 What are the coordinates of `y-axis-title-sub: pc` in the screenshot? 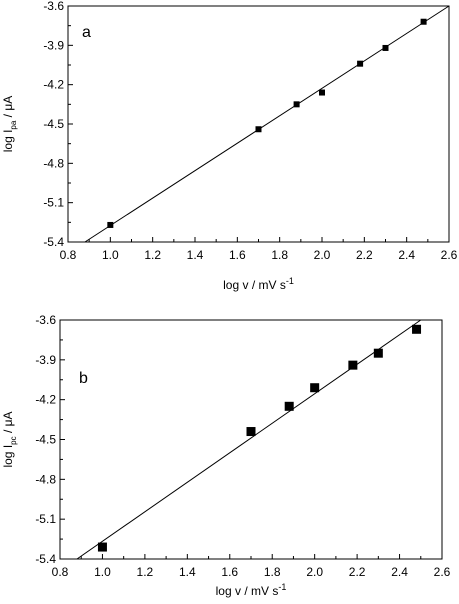 It's located at (13, 440).